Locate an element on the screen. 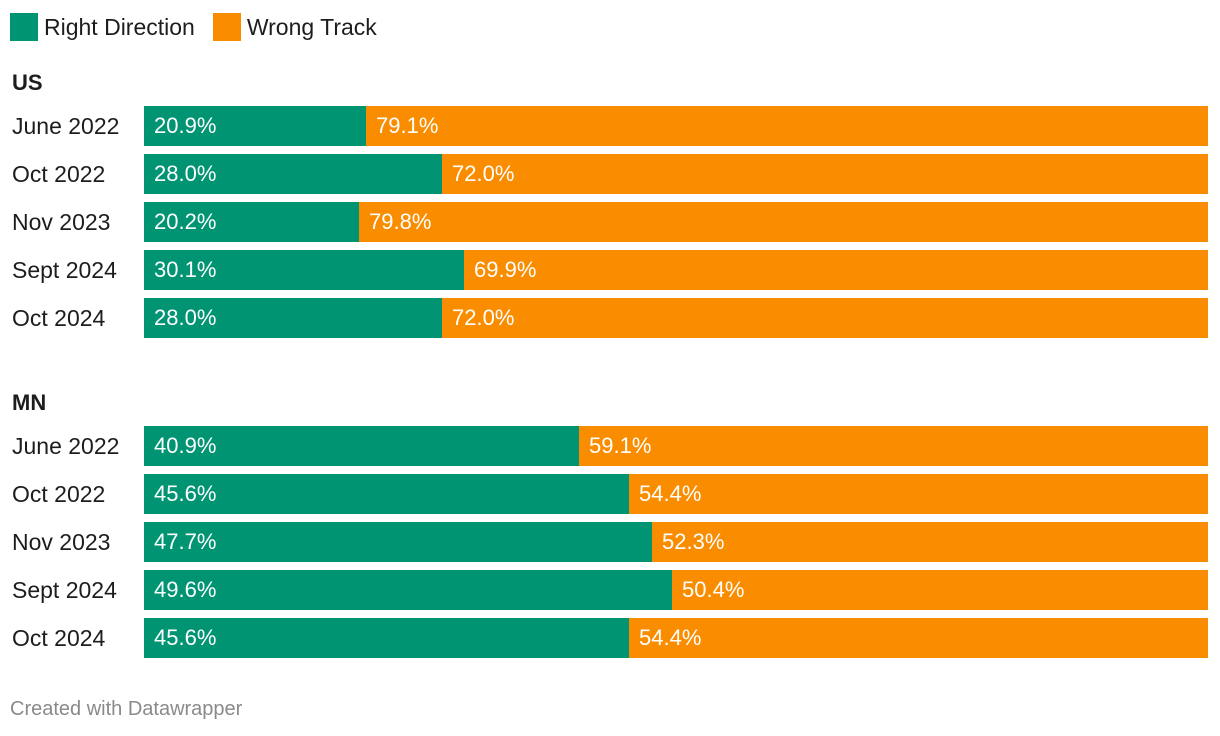 Image resolution: width=1220 pixels, height=736 pixels. bar-segment-wrong-track: 52.3% is located at coordinates (930, 542).